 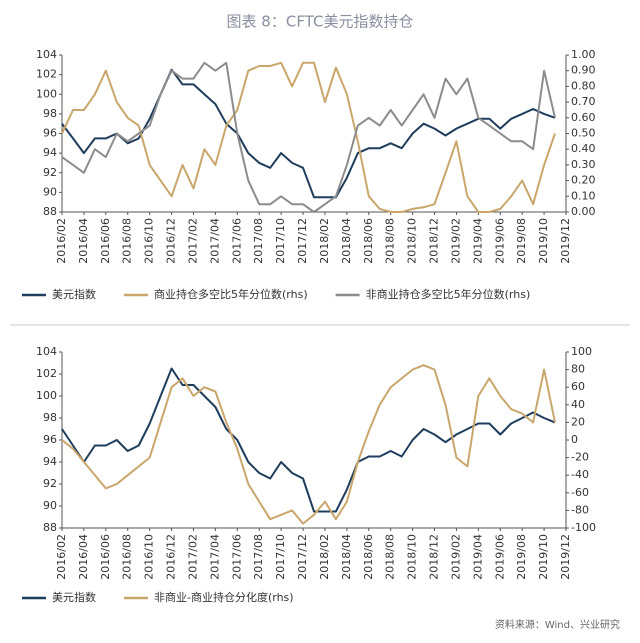 What do you see at coordinates (583, 527) in the screenshot?
I see `y2-tick-label: -100` at bounding box center [583, 527].